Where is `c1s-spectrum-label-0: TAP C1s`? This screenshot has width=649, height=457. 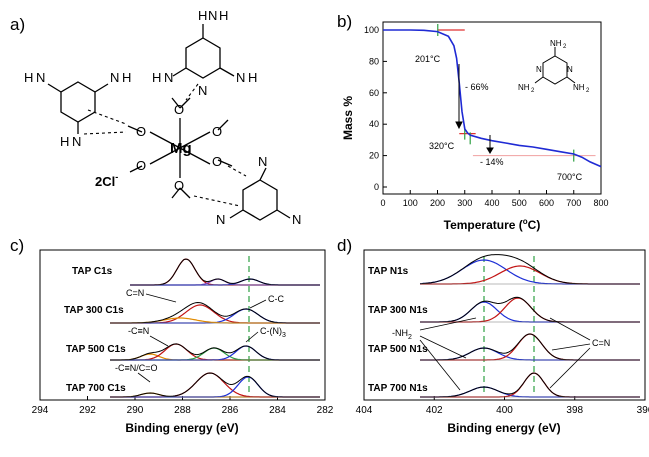 c1s-spectrum-label-0: TAP C1s is located at coordinates (92, 271).